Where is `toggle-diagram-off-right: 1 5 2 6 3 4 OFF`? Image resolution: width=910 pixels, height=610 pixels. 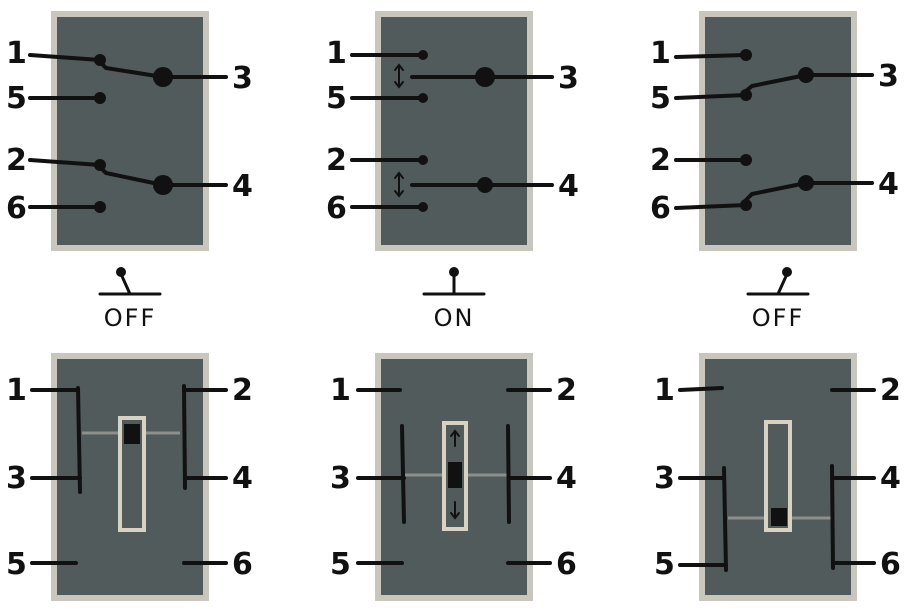
toggle-diagram-off-right: 1 5 2 6 3 4 OFF is located at coordinates (774, 171).